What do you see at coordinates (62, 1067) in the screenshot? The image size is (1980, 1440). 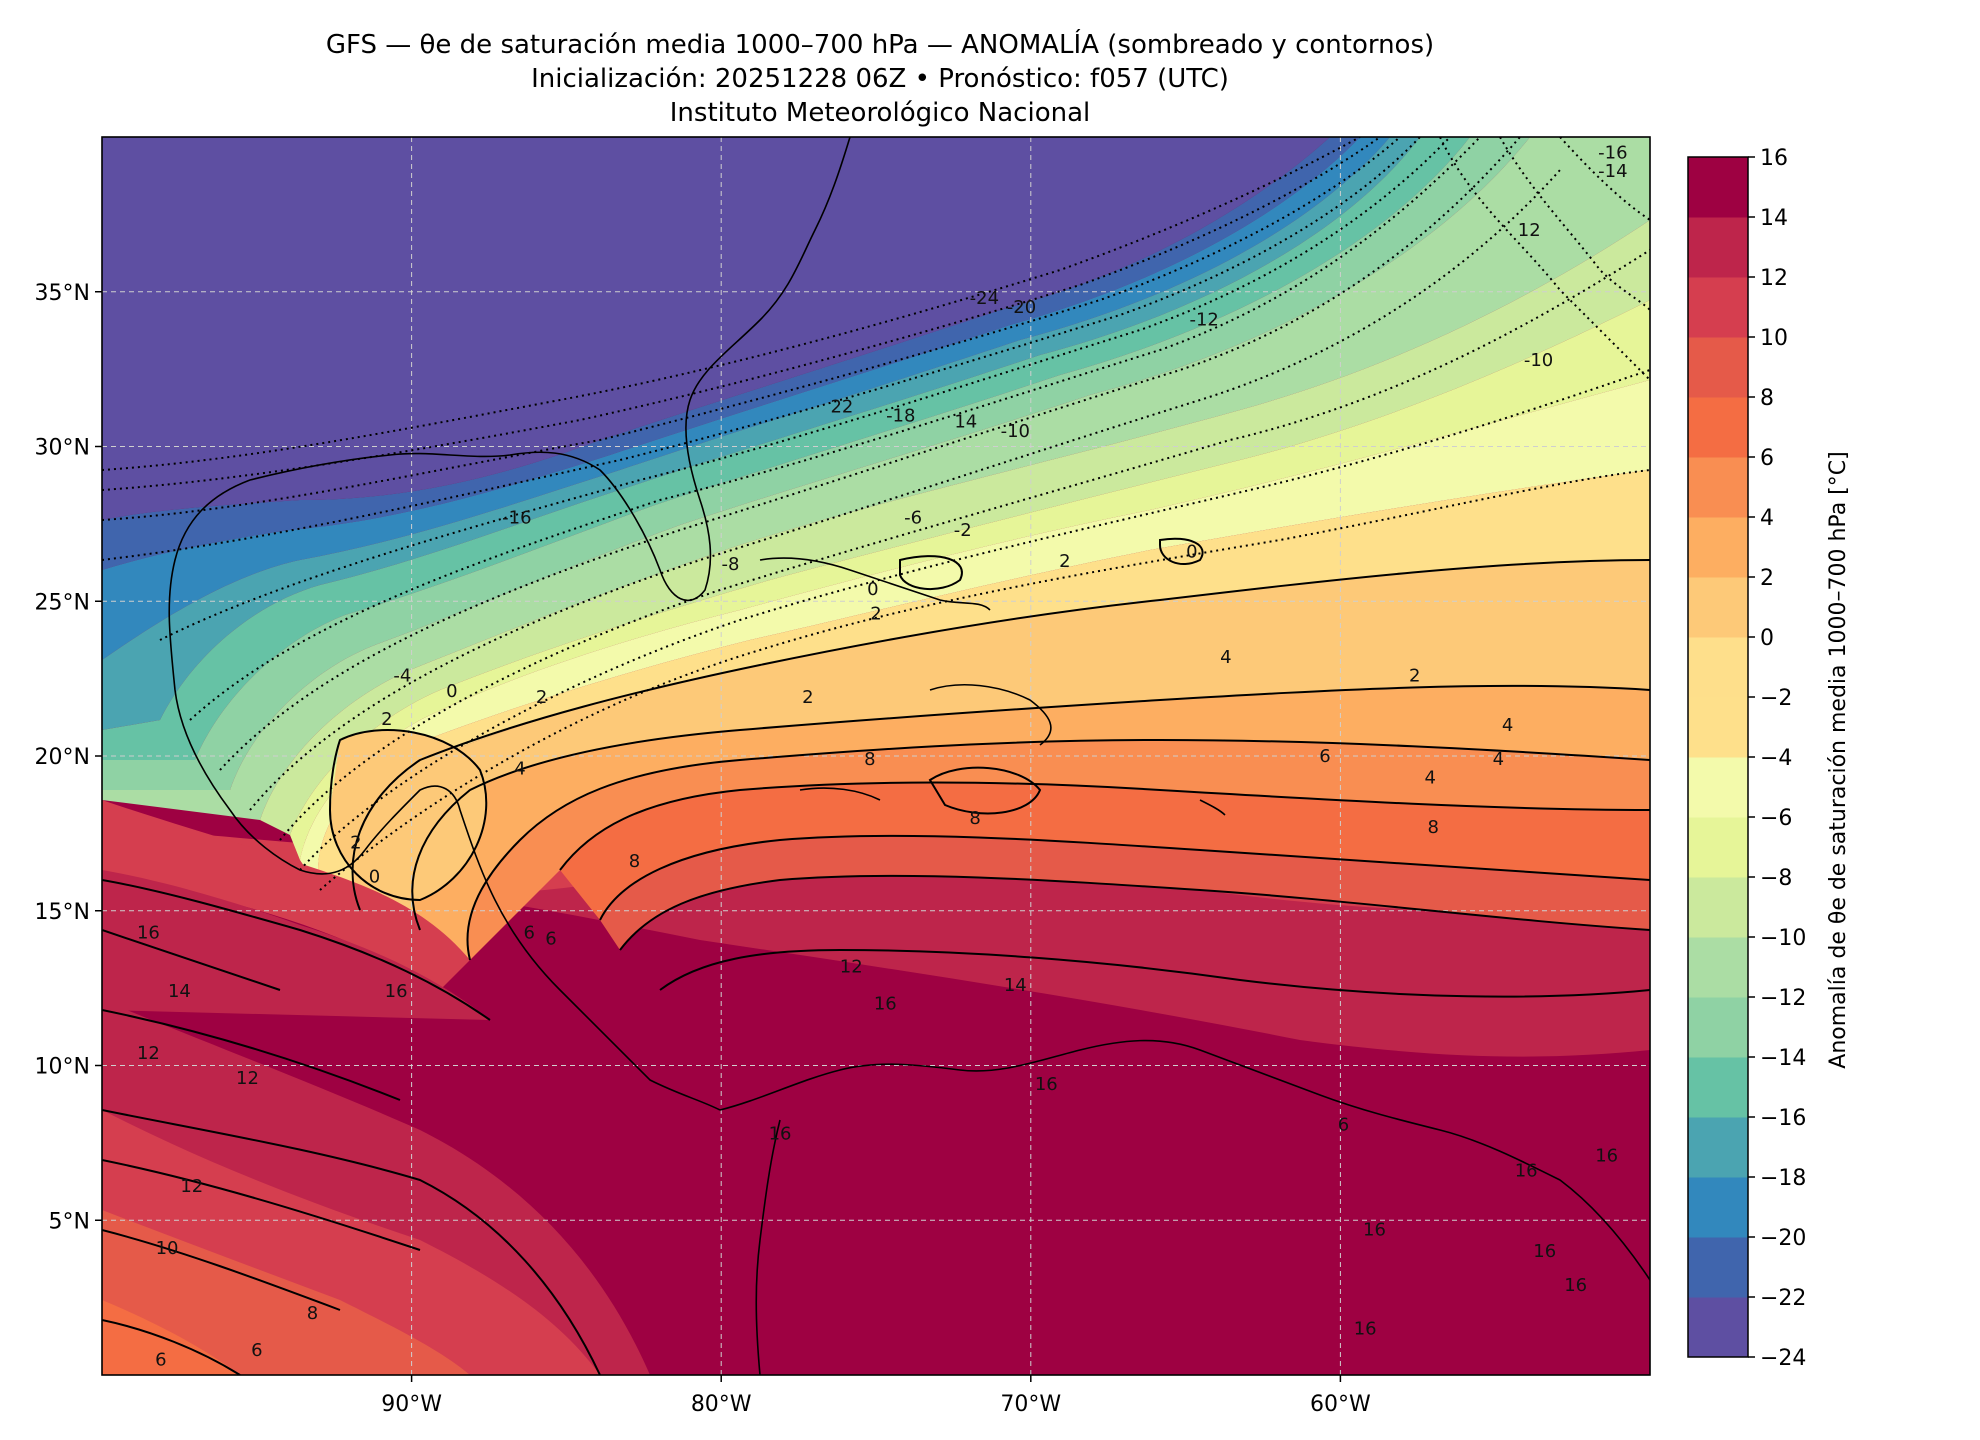 I see `lat-tick-label: 10°N` at bounding box center [62, 1067].